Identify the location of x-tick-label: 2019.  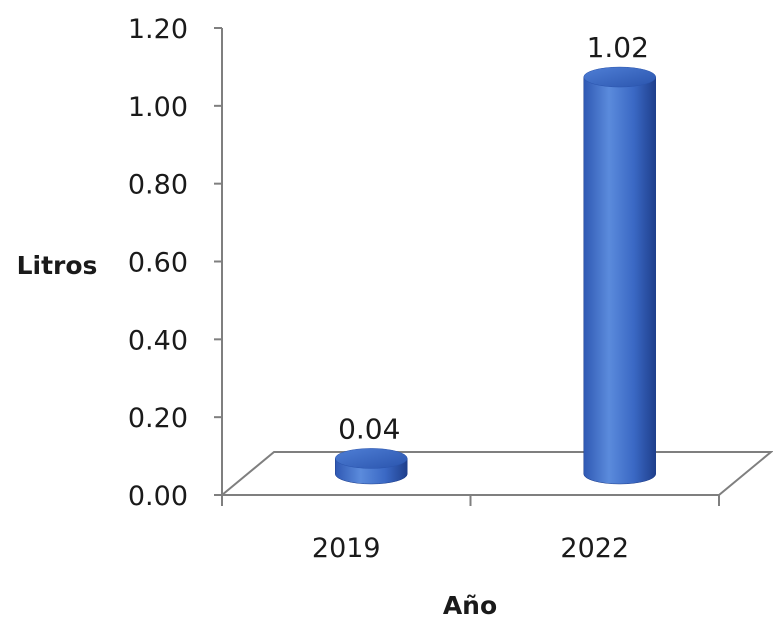
(346, 548).